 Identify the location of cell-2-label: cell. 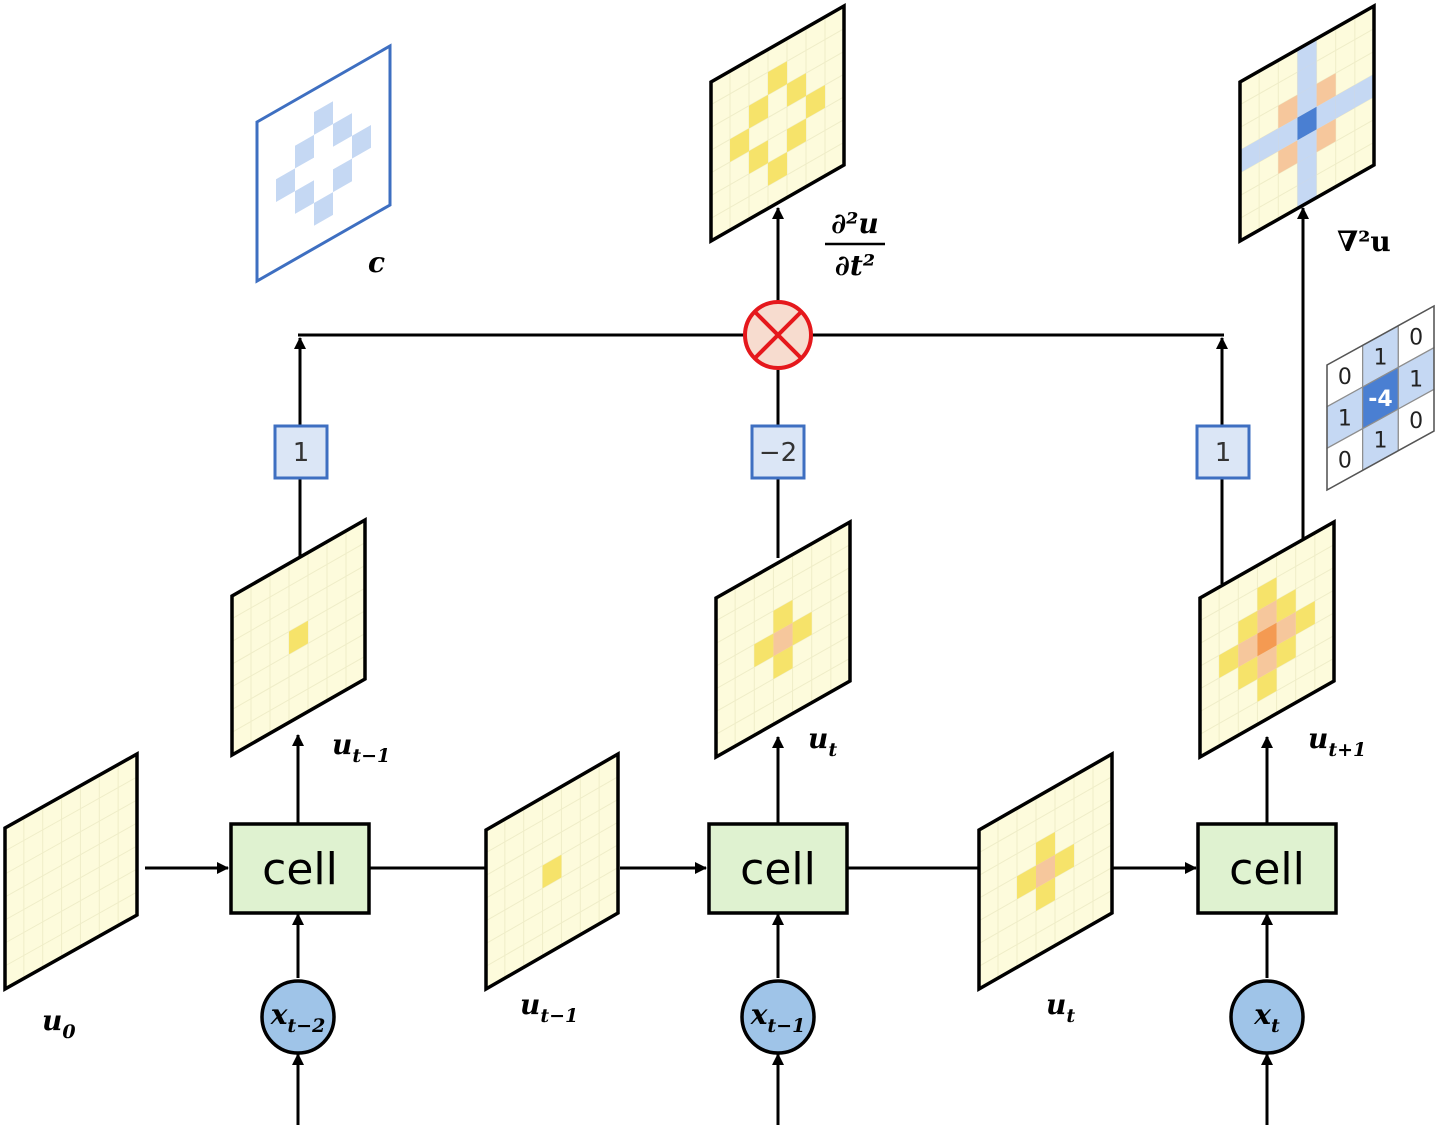
(778, 869).